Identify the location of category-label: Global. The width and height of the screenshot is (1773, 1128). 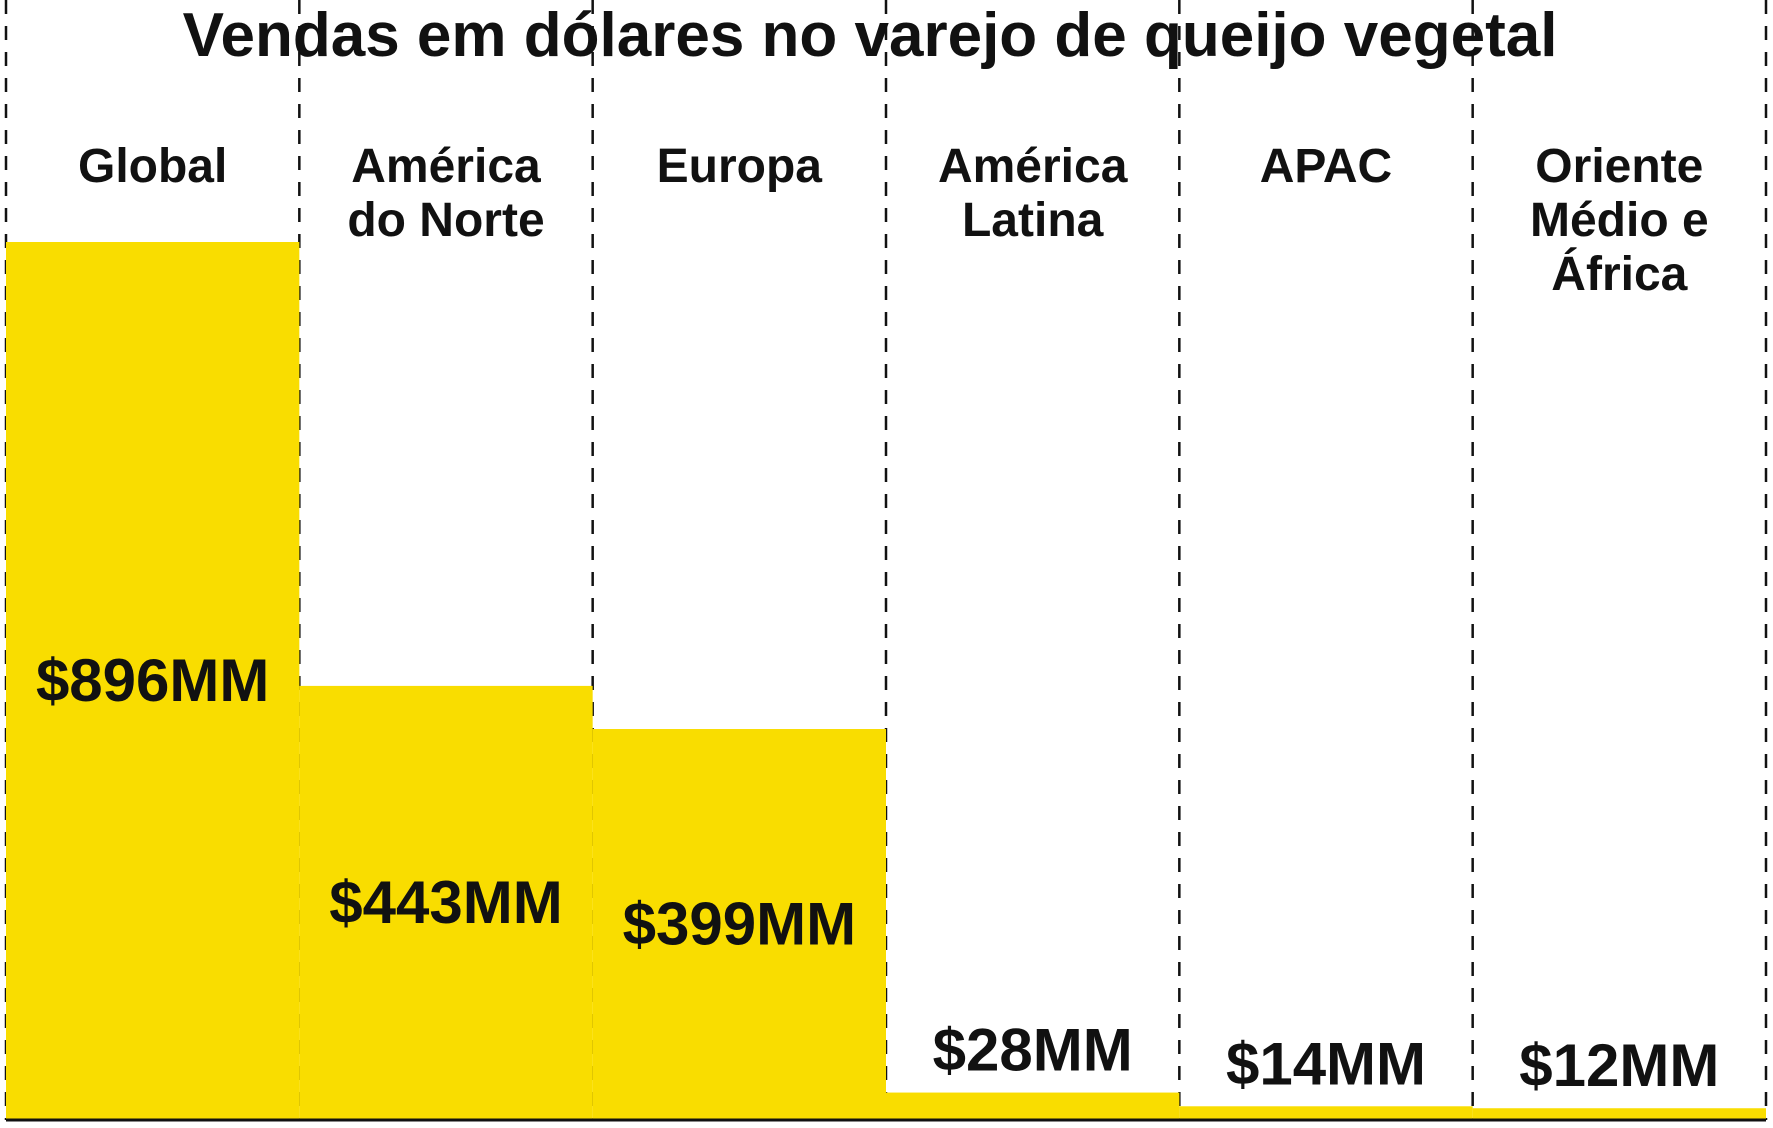
(152, 166).